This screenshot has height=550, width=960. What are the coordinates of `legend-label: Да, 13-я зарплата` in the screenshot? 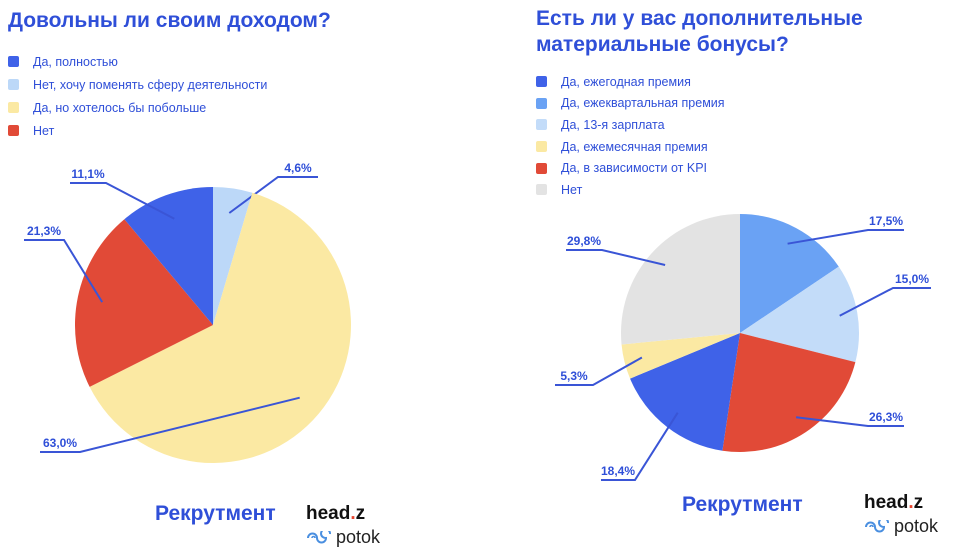 It's located at (613, 124).